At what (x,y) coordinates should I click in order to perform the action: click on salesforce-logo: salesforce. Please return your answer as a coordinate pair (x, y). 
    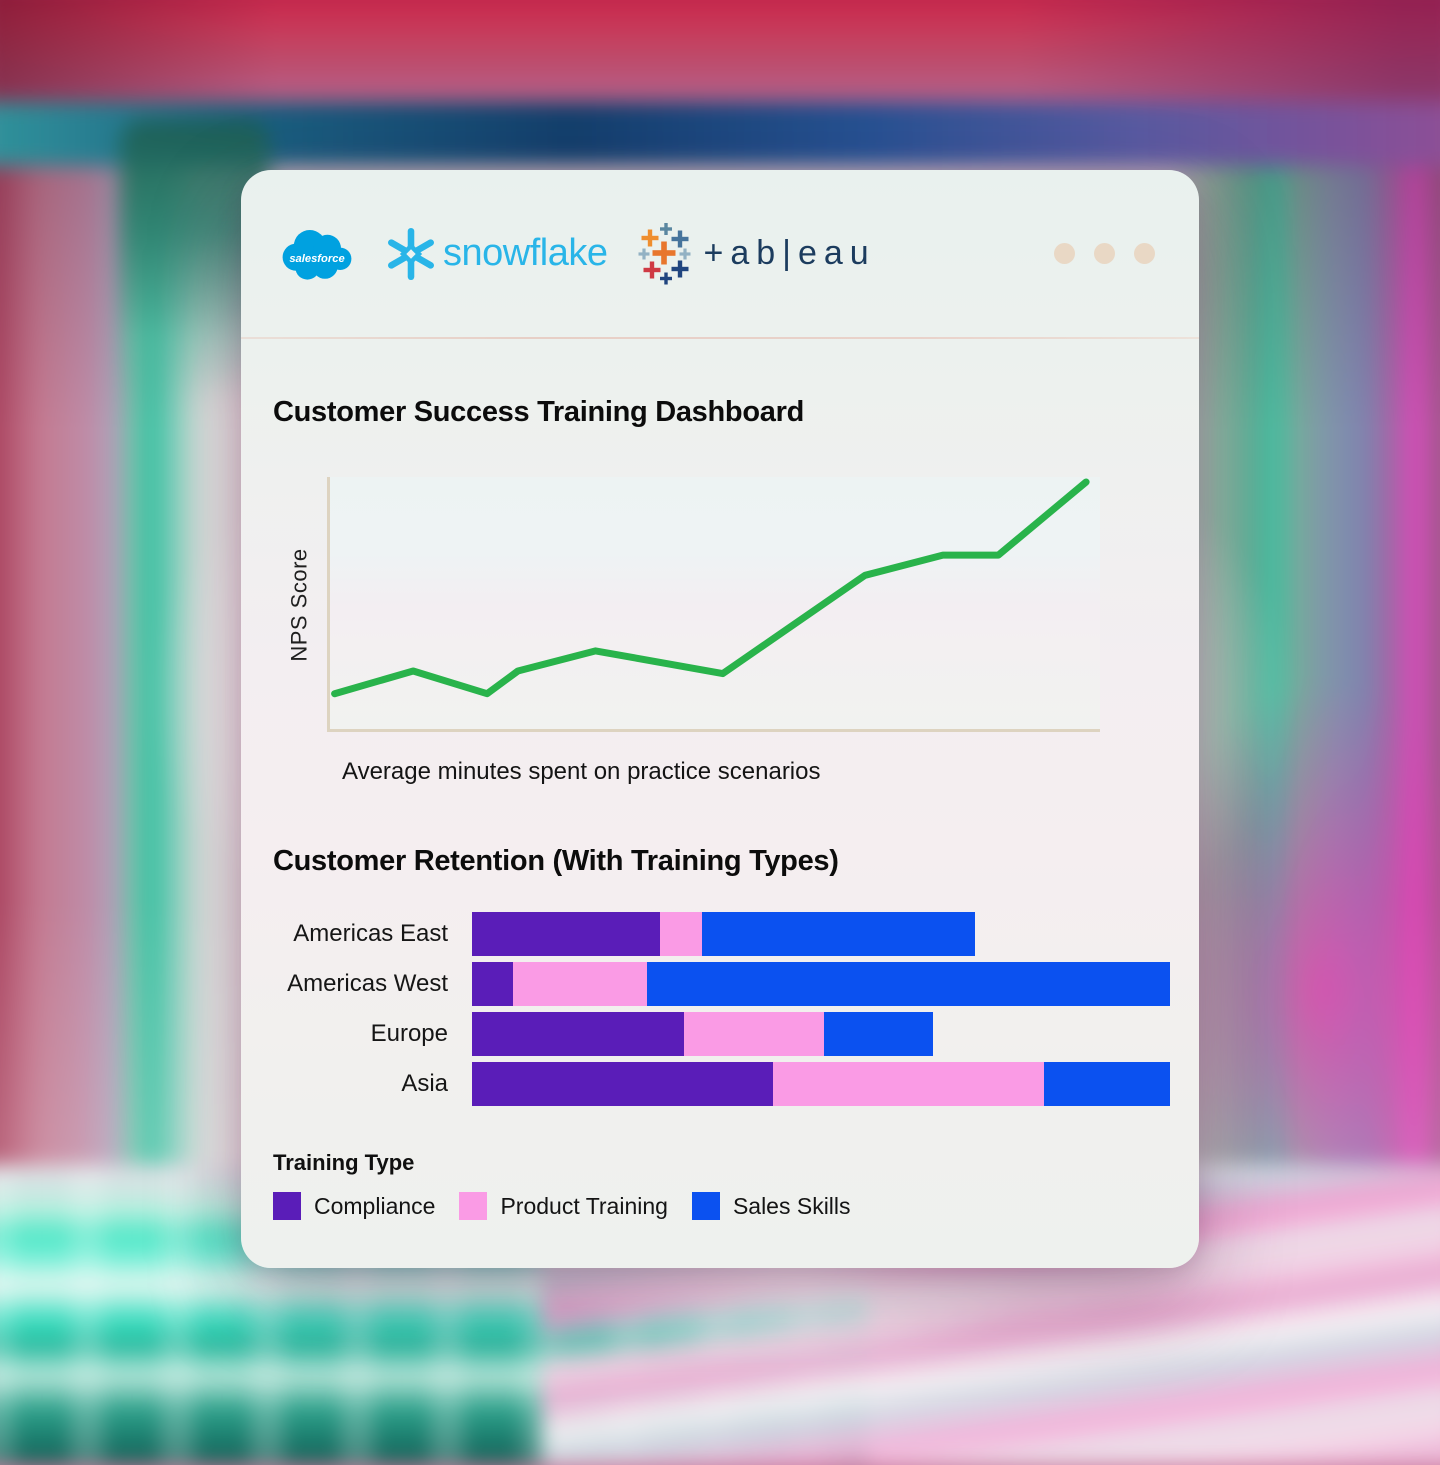
    Looking at the image, I should click on (317, 254).